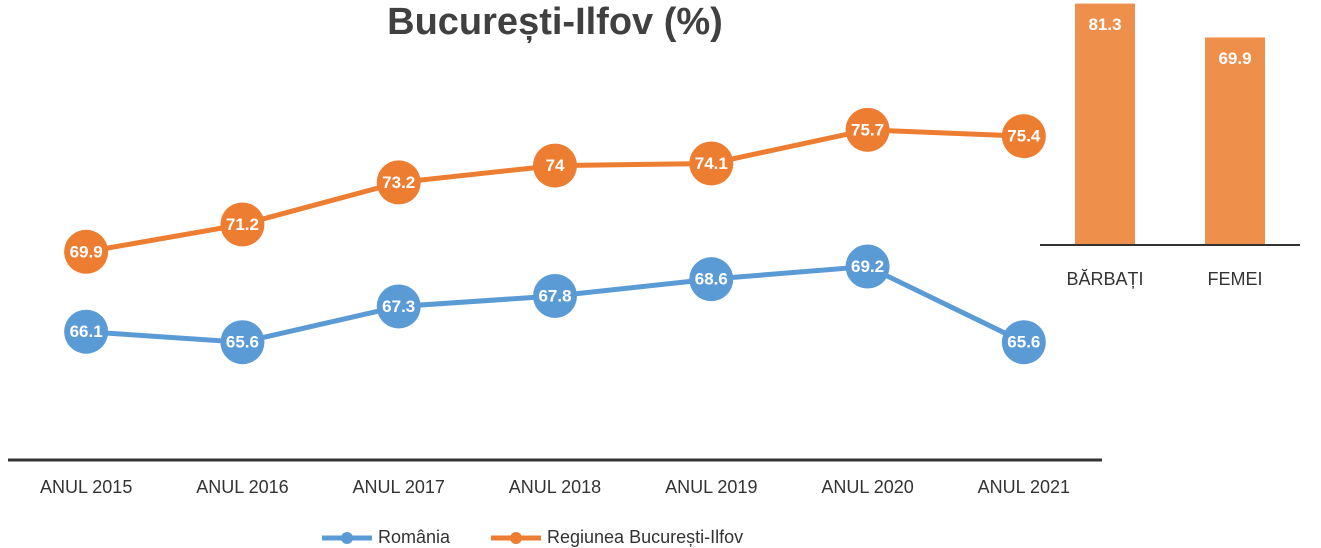  Describe the element at coordinates (711, 487) in the screenshot. I see `x-tick-label: ANUL 2019` at that location.